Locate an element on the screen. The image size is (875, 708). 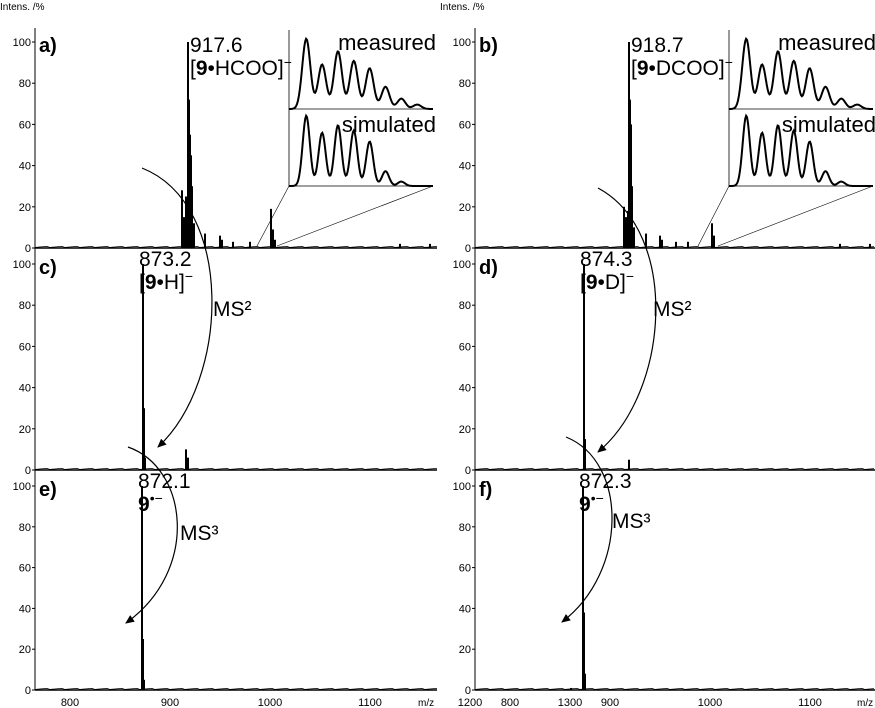
x-unit-label: m/z is located at coordinates (426, 703).